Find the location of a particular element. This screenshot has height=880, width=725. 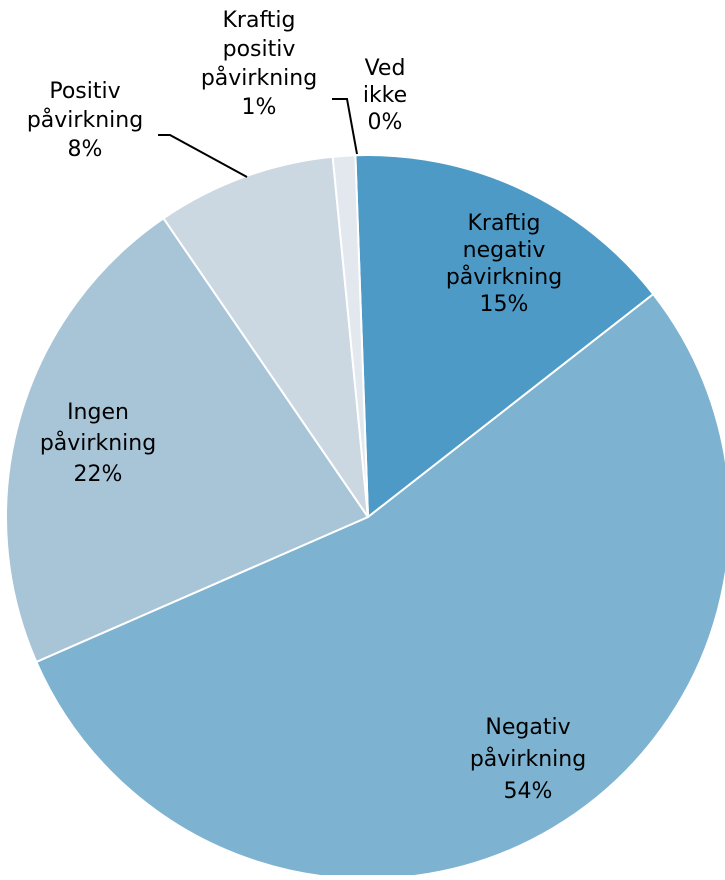

slice-label: Ingen påvirkning 22% is located at coordinates (98, 443).